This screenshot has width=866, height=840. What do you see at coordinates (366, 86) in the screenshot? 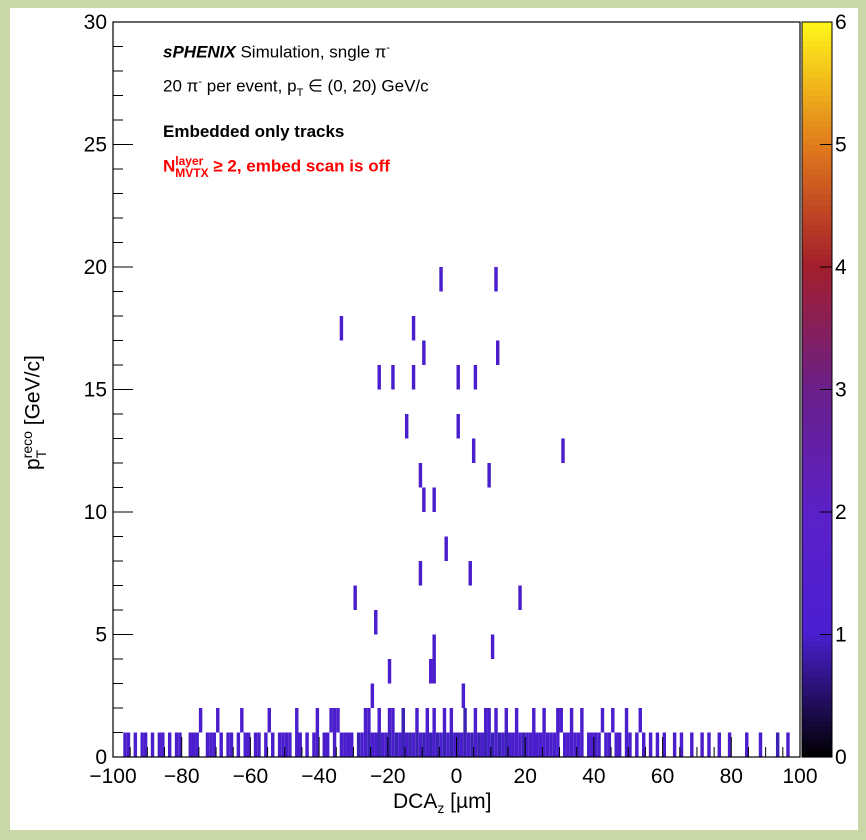
I see `annotation-range: ∈ (0, 20) GeV/c` at bounding box center [366, 86].